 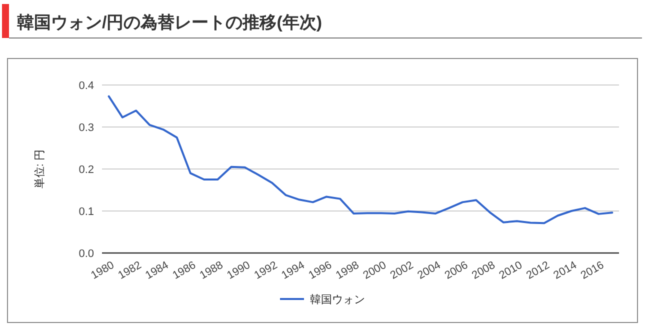 What do you see at coordinates (86, 212) in the screenshot?
I see `y-tick-label: 0.1` at bounding box center [86, 212].